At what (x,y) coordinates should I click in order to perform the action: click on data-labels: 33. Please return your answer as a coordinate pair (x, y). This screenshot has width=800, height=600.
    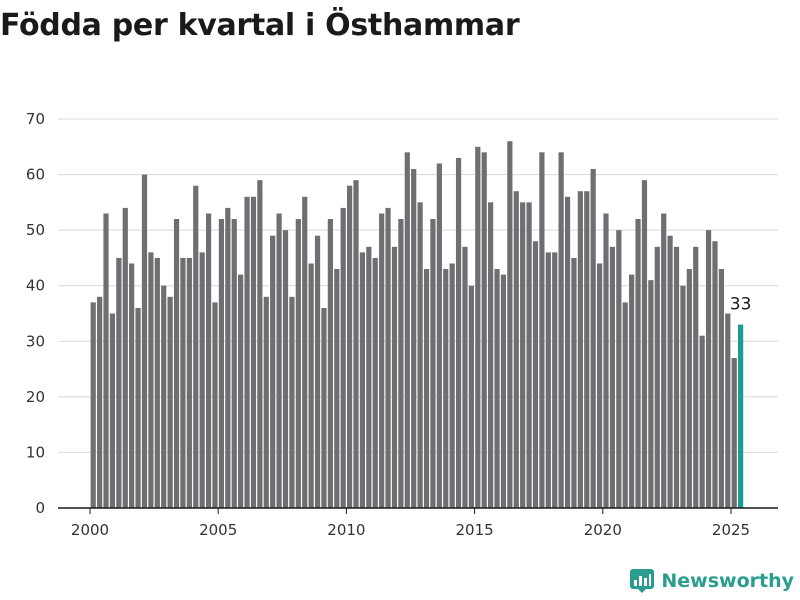
    Looking at the image, I should click on (741, 305).